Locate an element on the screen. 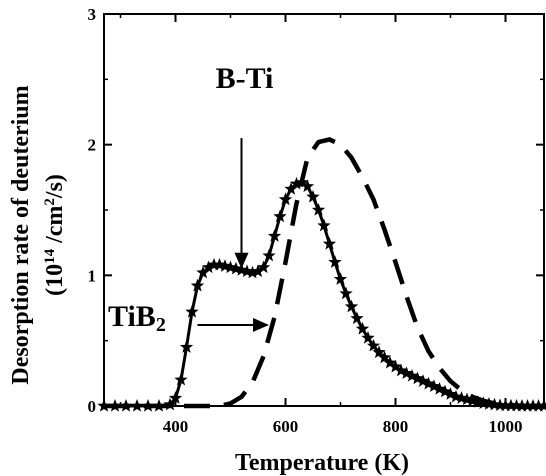 Image resolution: width=546 pixels, height=476 pixels. y-axis-title-line2: (1014 /cm2/s) is located at coordinates (55, 235).